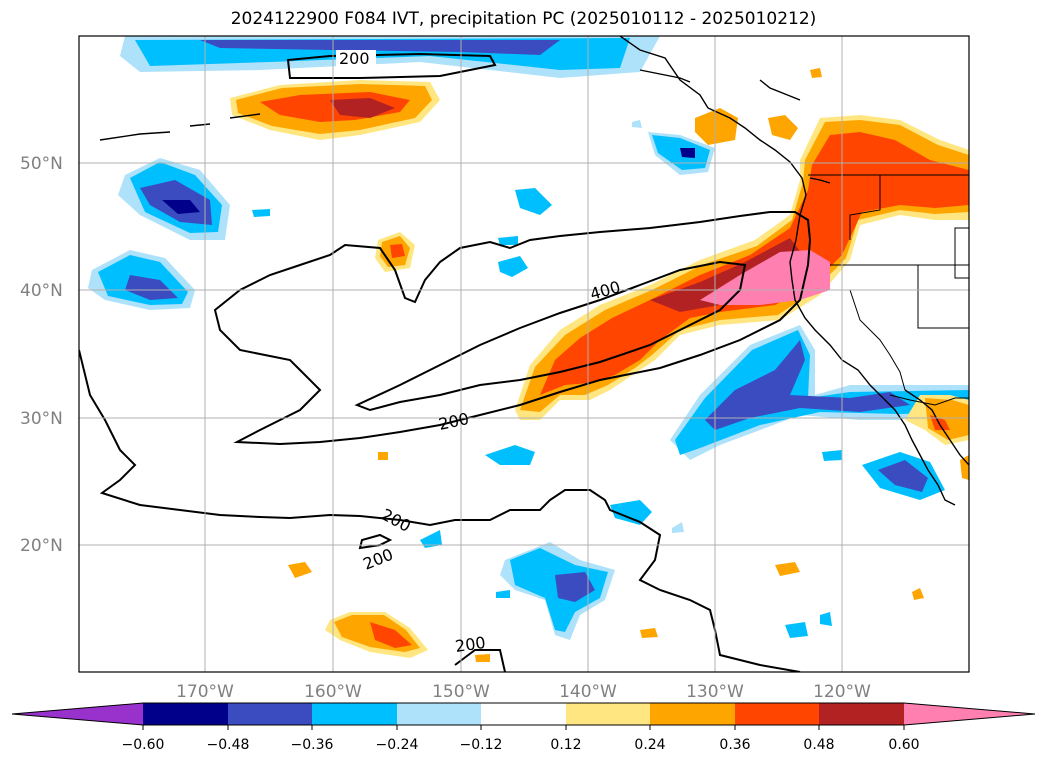 Image resolution: width=1047 pixels, height=765 pixels. What do you see at coordinates (312, 745) in the screenshot?
I see `colorbar-tick-label: −0.36` at bounding box center [312, 745].